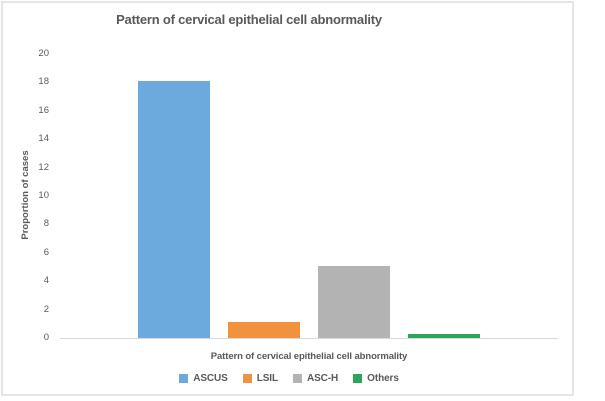 The width and height of the screenshot is (605, 401). What do you see at coordinates (43, 138) in the screenshot?
I see `y-tick-label: 14` at bounding box center [43, 138].